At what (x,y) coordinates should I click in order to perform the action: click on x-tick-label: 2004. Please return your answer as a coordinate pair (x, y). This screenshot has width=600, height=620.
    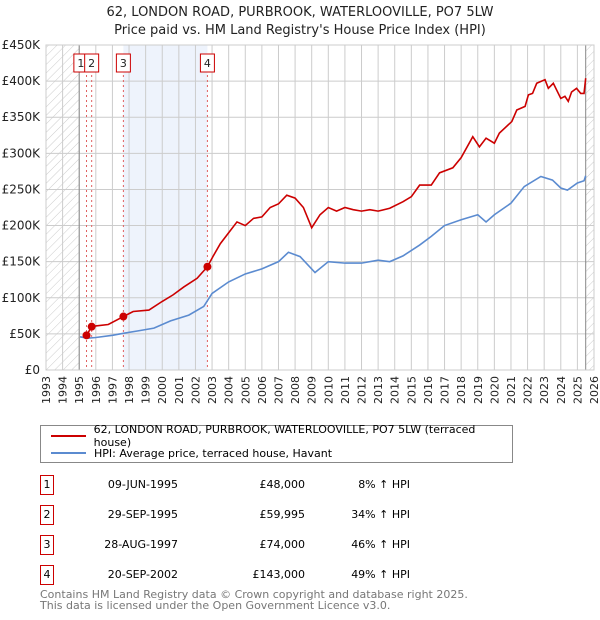
    Looking at the image, I should click on (229, 390).